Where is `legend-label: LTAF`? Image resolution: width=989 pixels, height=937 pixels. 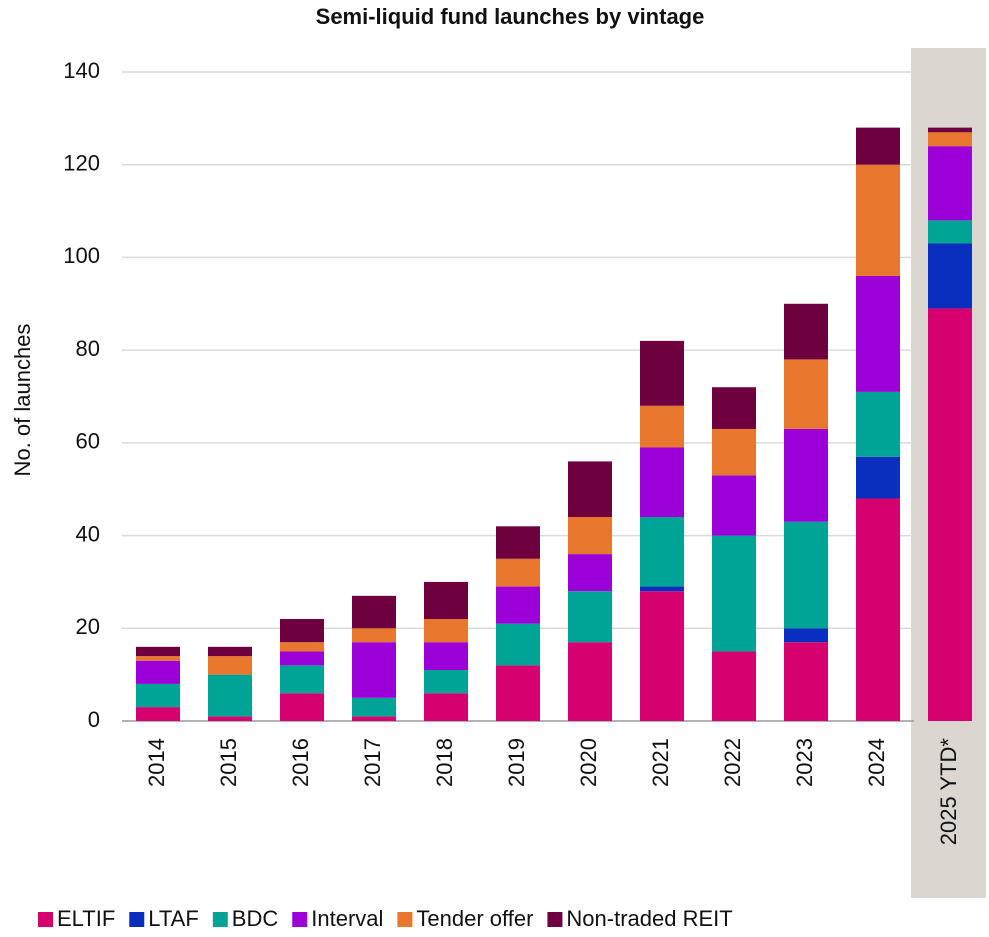
legend-label: LTAF is located at coordinates (173, 918).